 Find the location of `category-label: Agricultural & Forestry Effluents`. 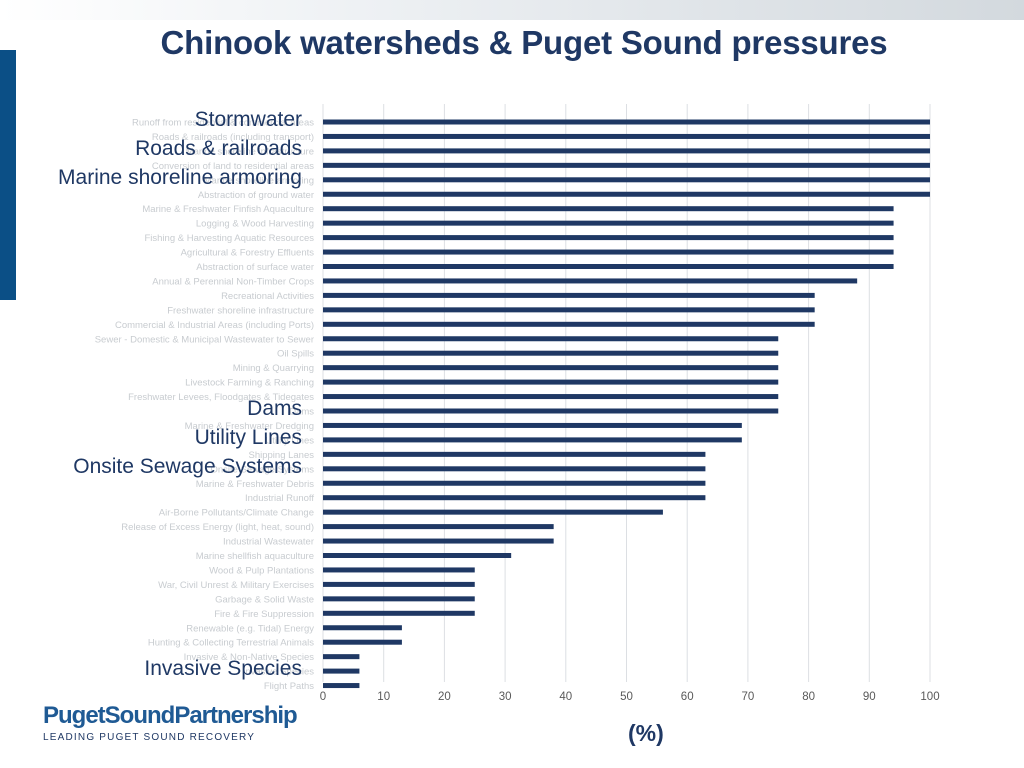

category-label: Agricultural & Forestry Effluents is located at coordinates (248, 253).